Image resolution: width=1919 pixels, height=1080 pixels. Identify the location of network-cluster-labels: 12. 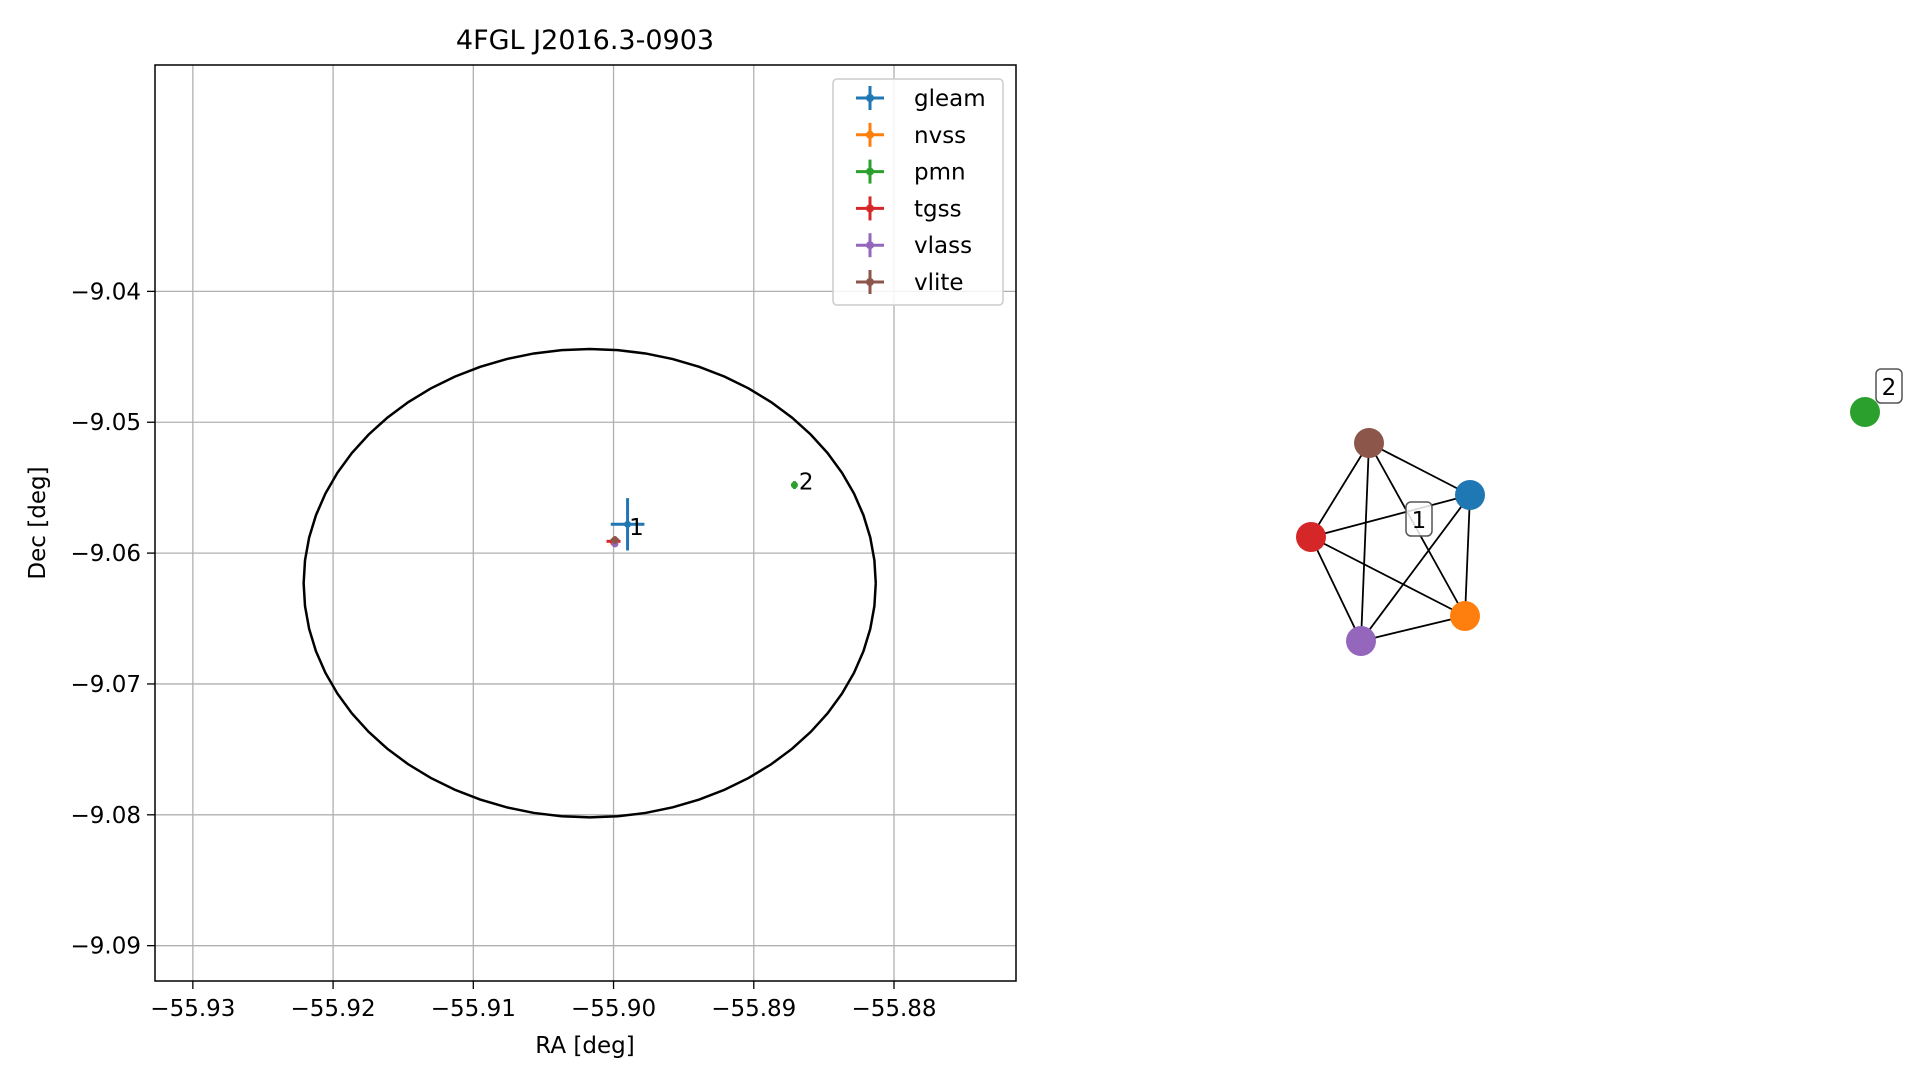
(1654, 452).